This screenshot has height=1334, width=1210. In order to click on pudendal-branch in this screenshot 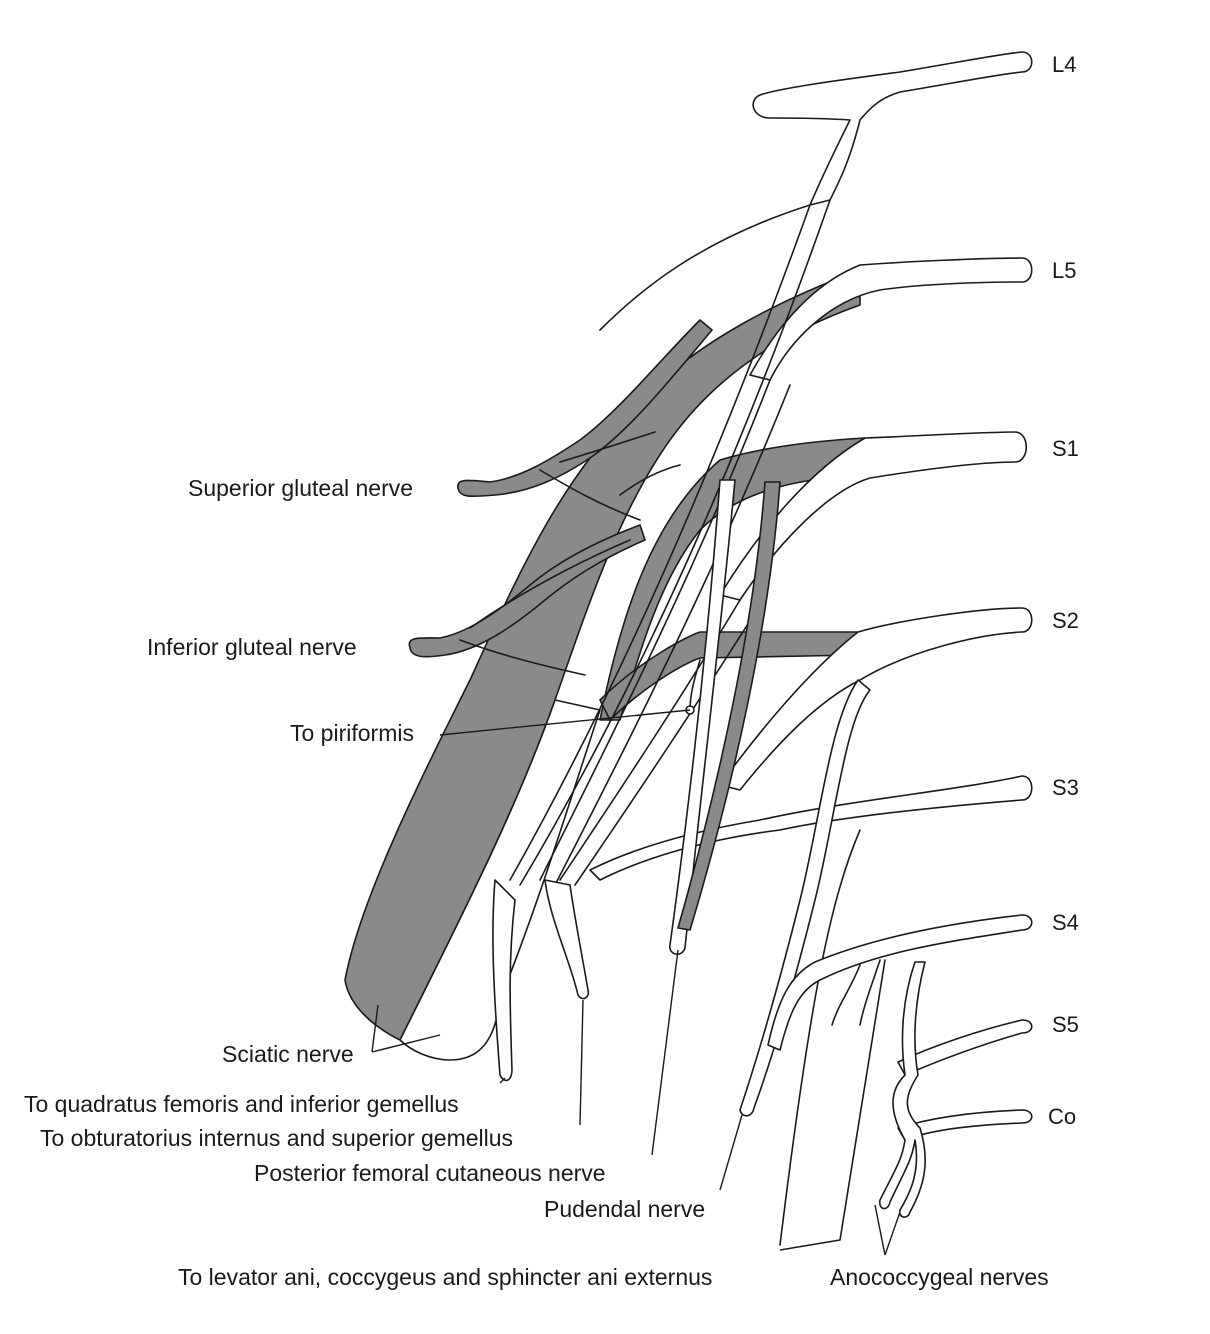, I will do `click(805, 898)`.